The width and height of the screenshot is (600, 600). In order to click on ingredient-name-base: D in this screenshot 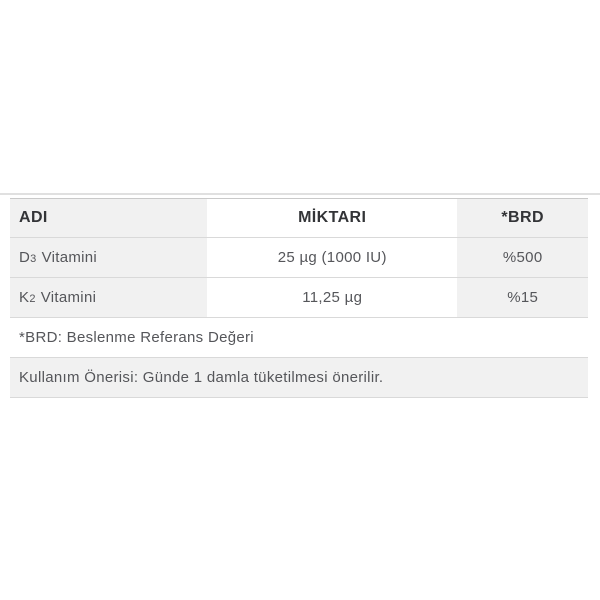, I will do `click(25, 257)`.